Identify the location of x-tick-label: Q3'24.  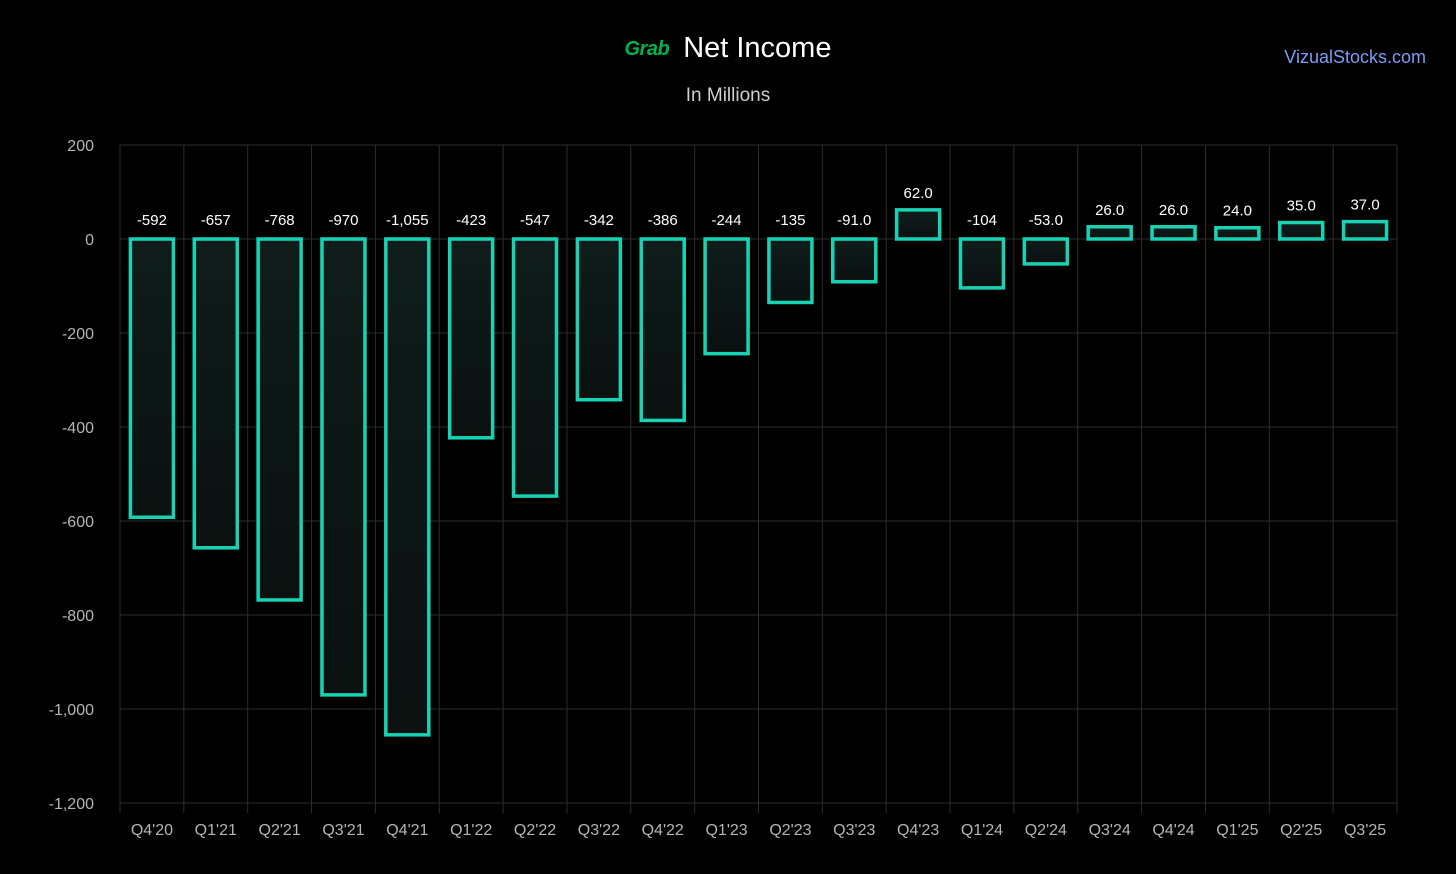
(1110, 830).